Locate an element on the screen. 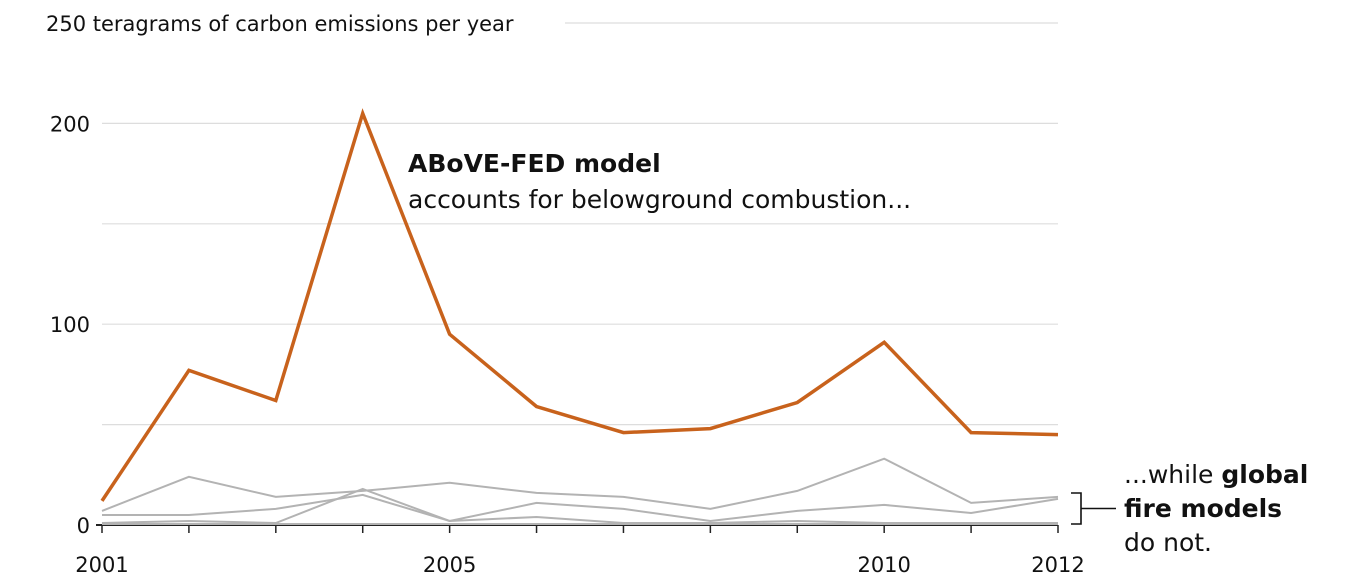 Image resolution: width=1353 pixels, height=583 pixels. y-tick-label-100: 100 is located at coordinates (70, 325).